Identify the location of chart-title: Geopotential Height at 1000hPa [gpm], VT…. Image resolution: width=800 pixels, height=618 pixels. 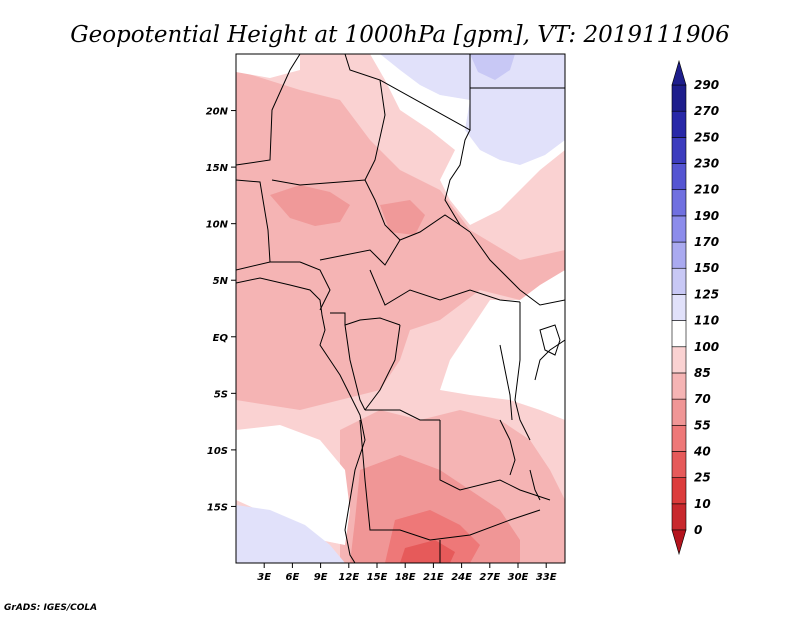
(400, 35).